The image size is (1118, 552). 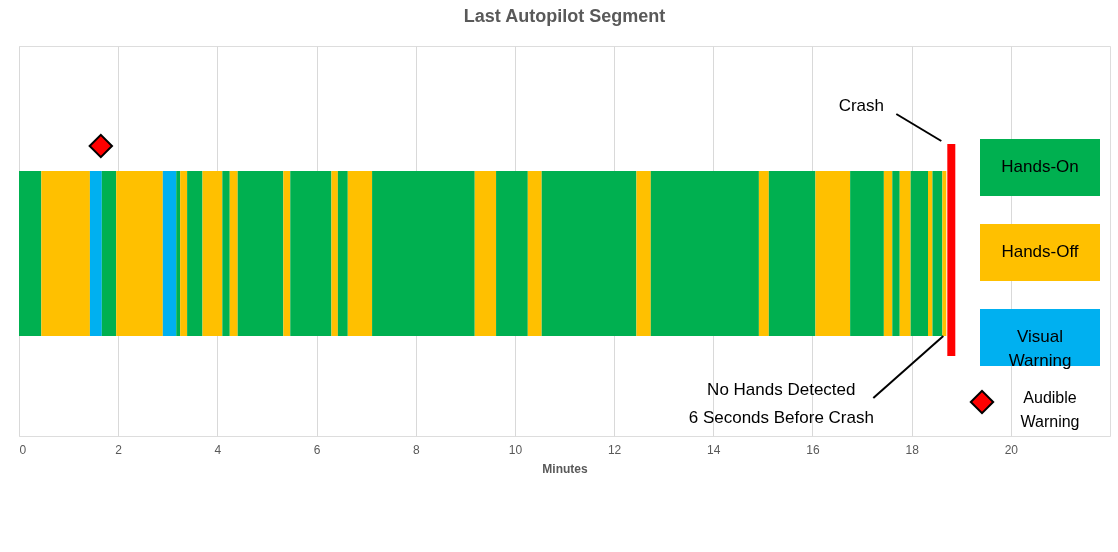 What do you see at coordinates (416, 449) in the screenshot?
I see `x-tick-label: 8` at bounding box center [416, 449].